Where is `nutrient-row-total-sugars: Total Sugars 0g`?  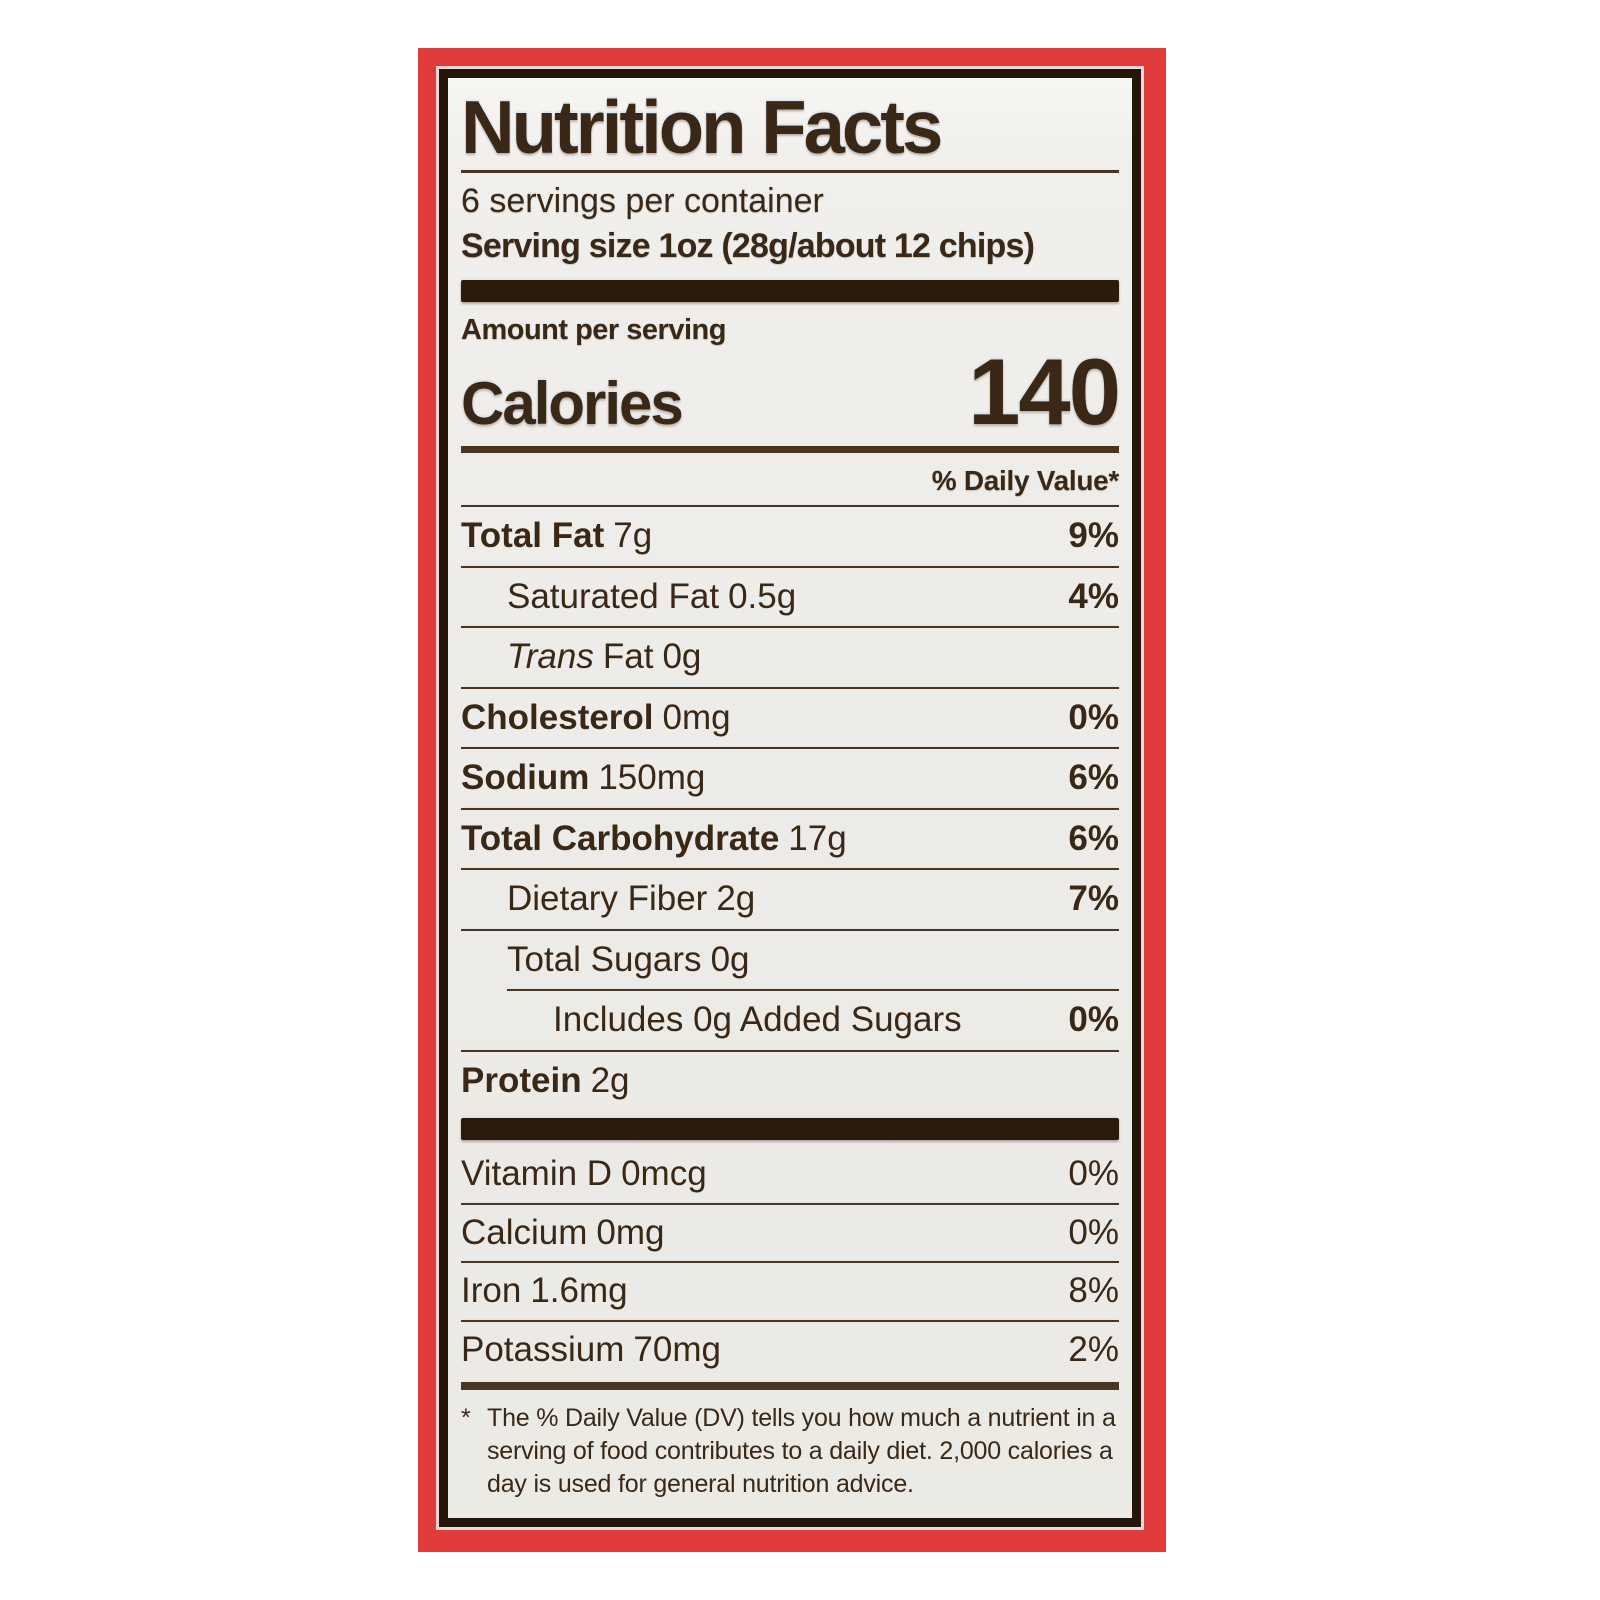 nutrient-row-total-sugars: Total Sugars 0g is located at coordinates (790, 960).